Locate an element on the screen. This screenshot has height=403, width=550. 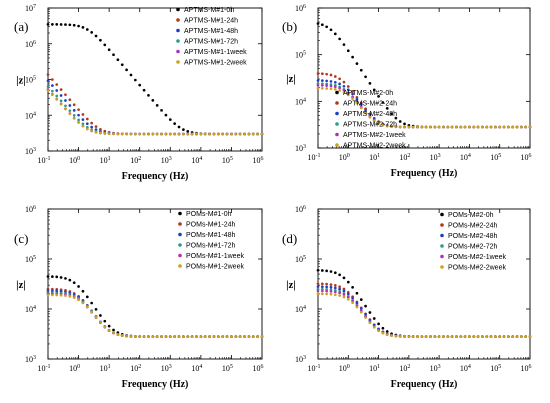
x-axis-label: Frequency (Hz) is located at coordinates (424, 384).